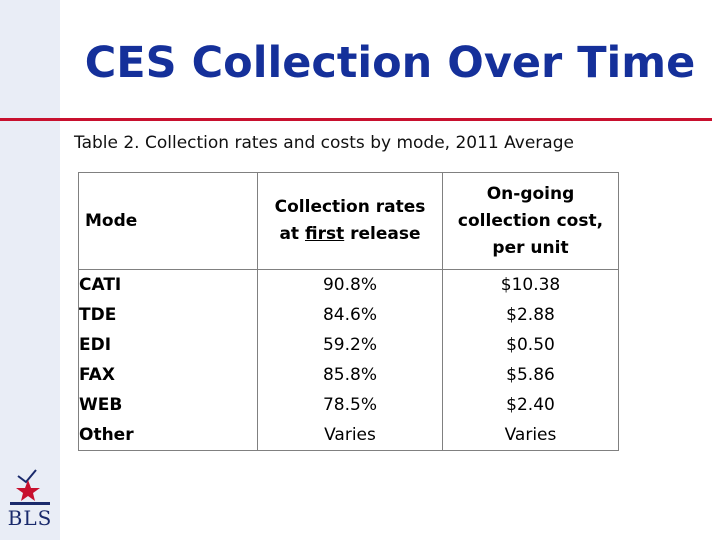  Describe the element at coordinates (356, 119) in the screenshot. I see `title-divider` at that location.